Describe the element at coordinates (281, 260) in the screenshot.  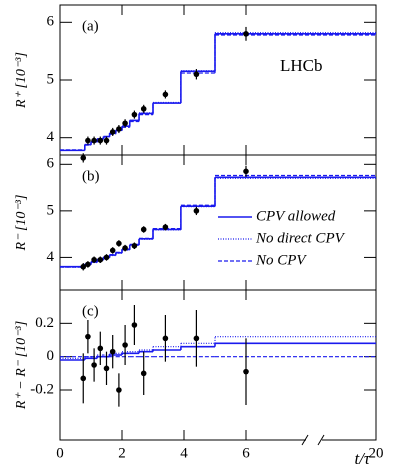
I see `legend-label: No CPV` at that location.